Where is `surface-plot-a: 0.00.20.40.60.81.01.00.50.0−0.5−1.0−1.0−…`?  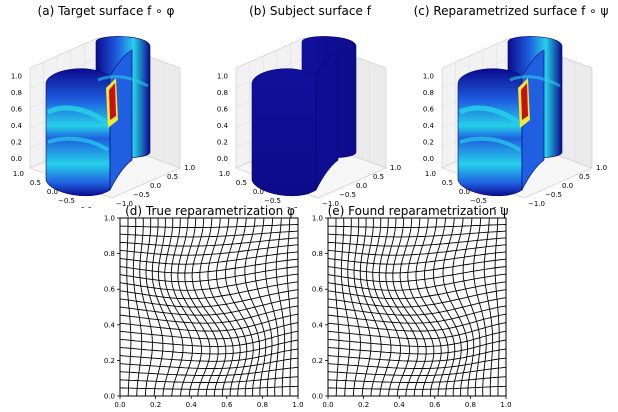 surface-plot-a: 0.00.20.40.60.81.01.00.50.0−0.5−1.0−1.0−… is located at coordinates (103, 122).